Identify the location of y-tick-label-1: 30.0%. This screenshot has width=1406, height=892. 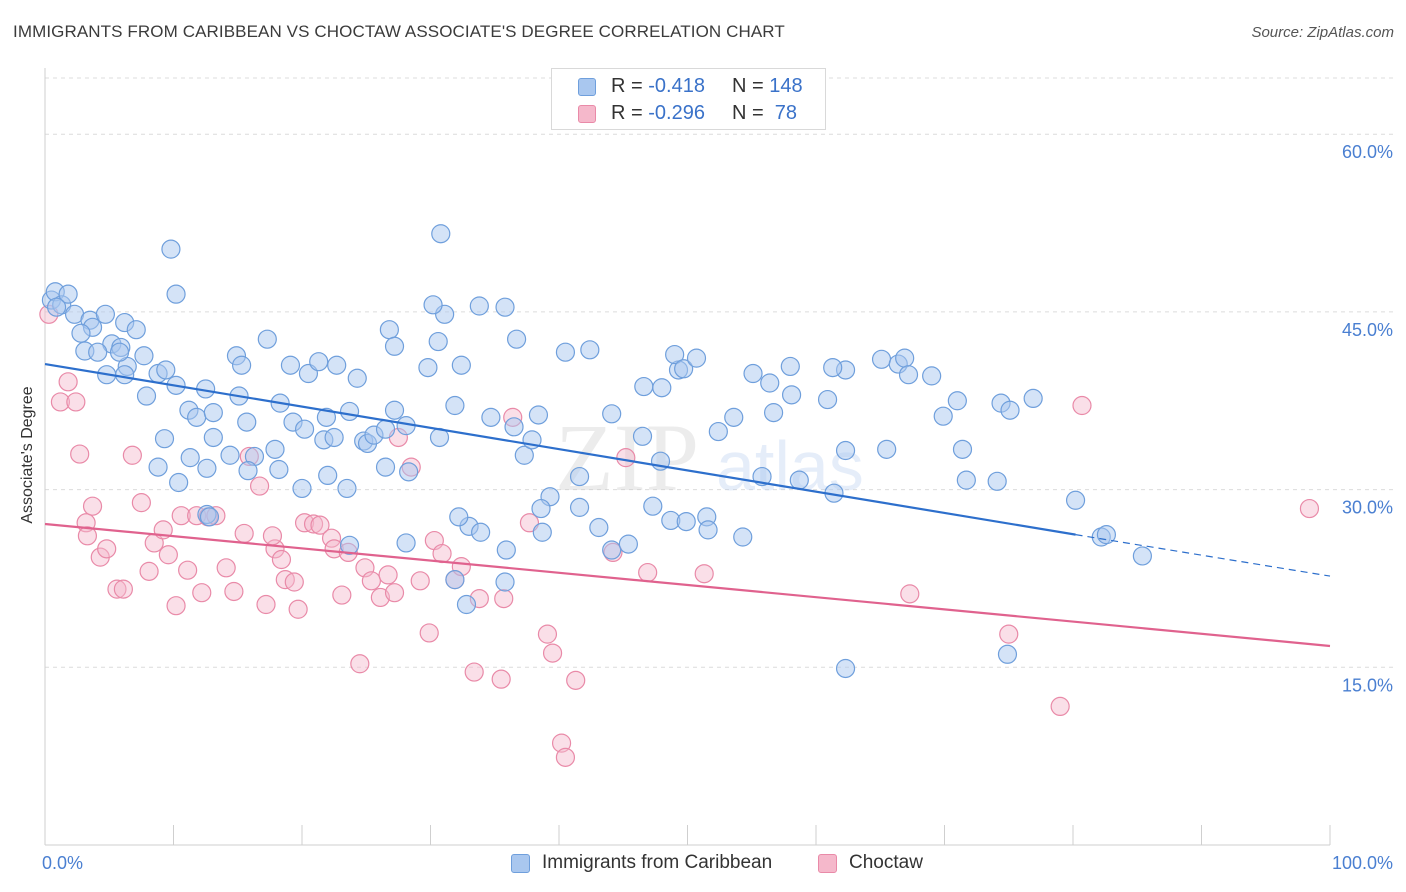
(1367, 508).